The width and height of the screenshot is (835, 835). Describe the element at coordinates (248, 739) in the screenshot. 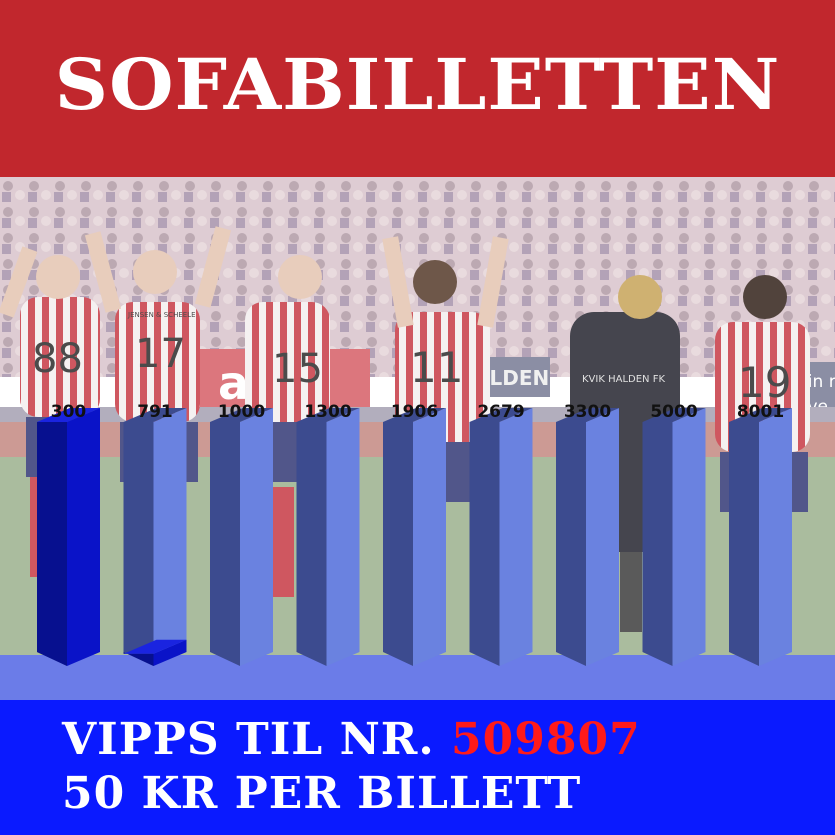

I see `vipps-label: VIPPS TIL NR.` at that location.